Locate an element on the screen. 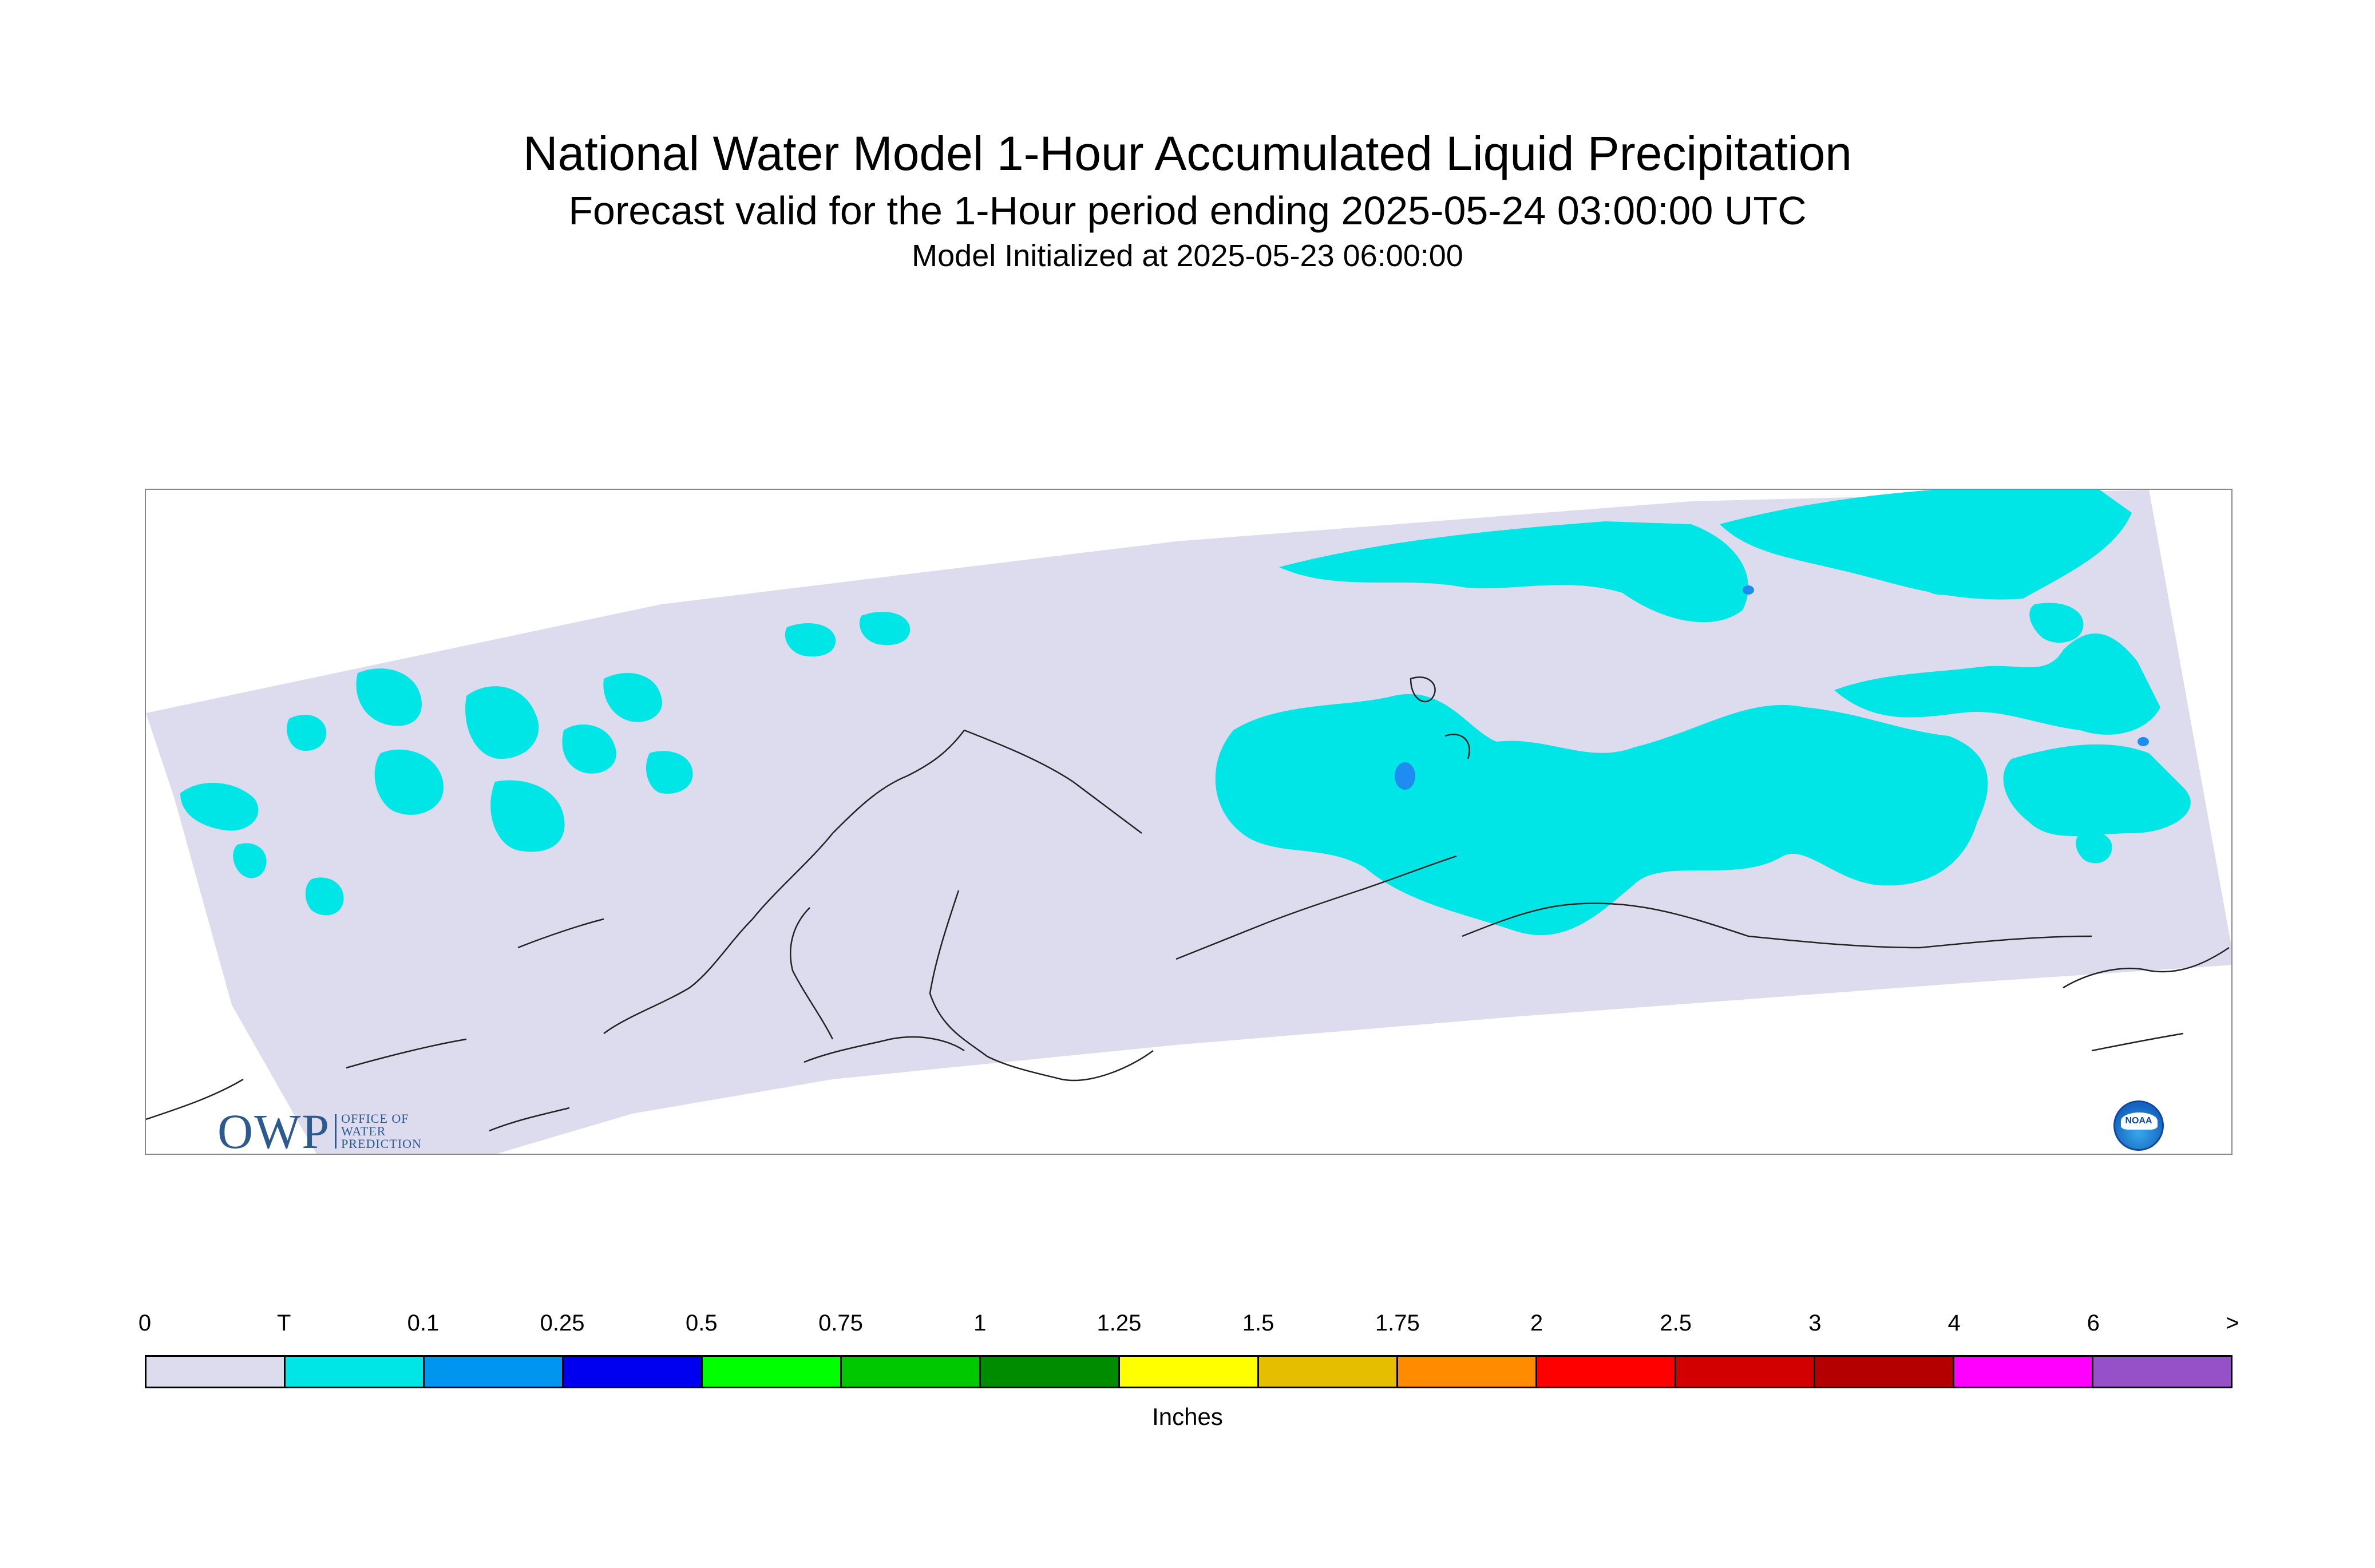  owp-logo-line-3: PREDICTION is located at coordinates (382, 1144).